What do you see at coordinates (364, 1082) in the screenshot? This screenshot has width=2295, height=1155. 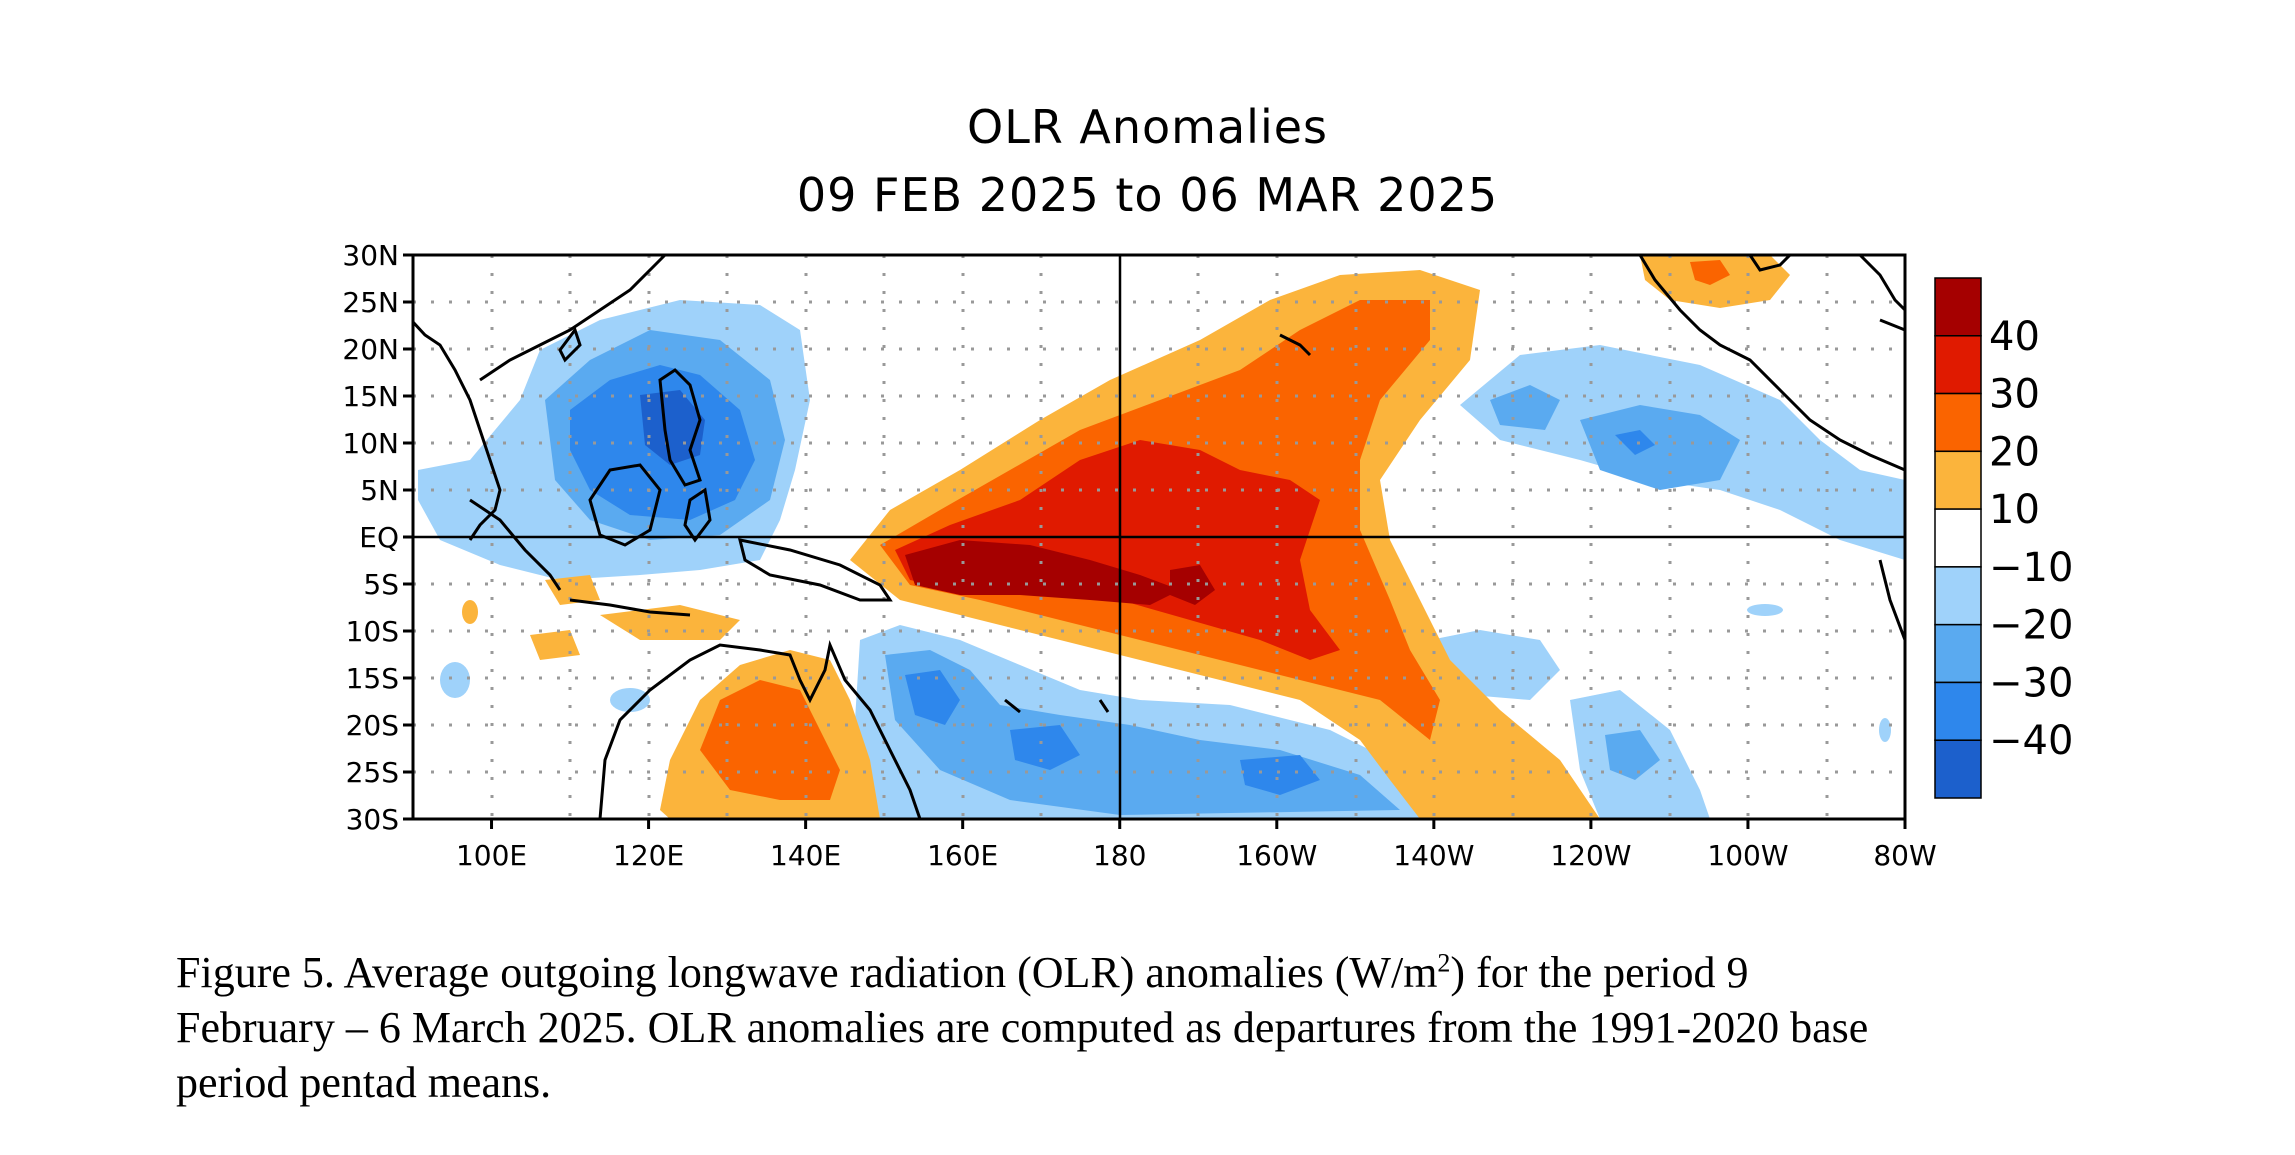 I see `caption-text: period pentad means.` at bounding box center [364, 1082].